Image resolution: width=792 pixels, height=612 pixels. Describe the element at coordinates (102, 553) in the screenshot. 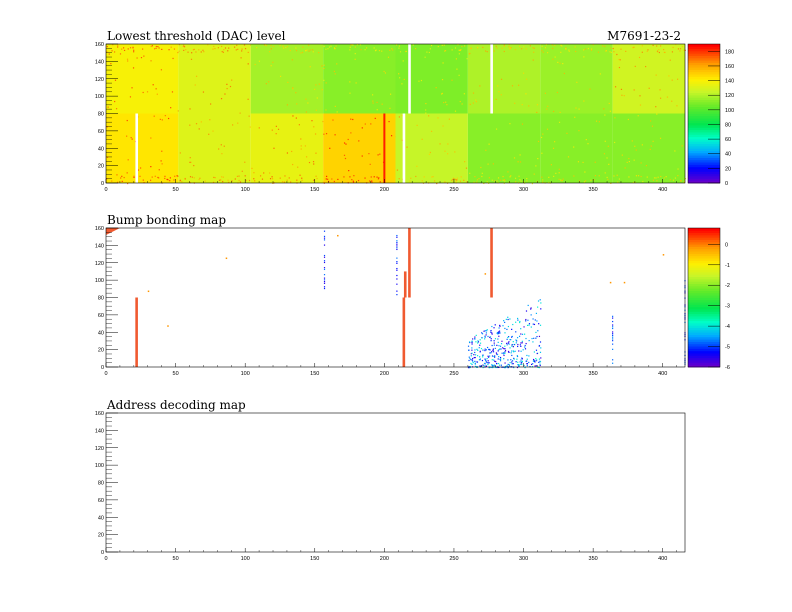

I see `y-tick-label: 0` at that location.